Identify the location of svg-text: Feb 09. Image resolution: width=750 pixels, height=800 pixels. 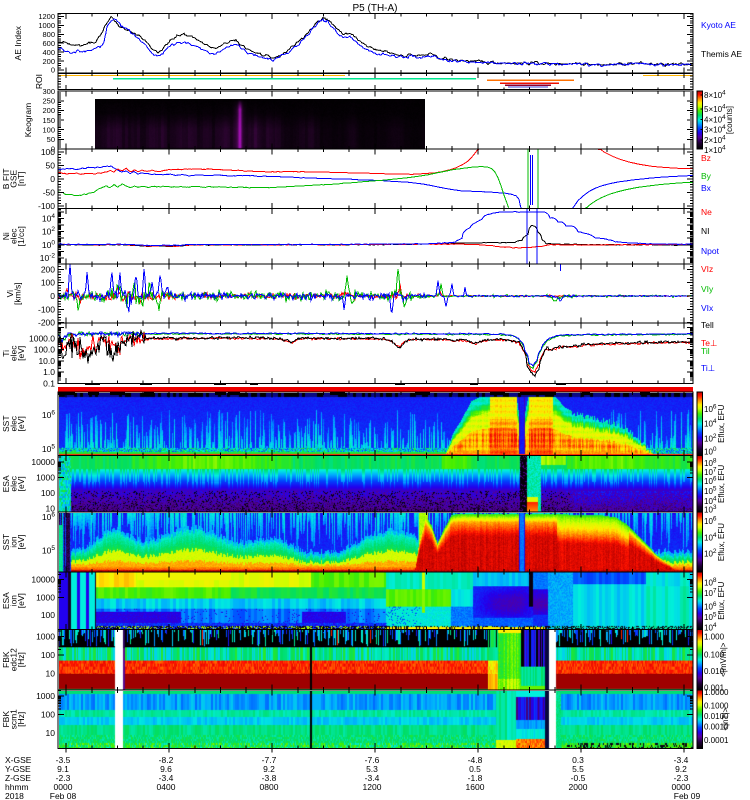
(687, 795).